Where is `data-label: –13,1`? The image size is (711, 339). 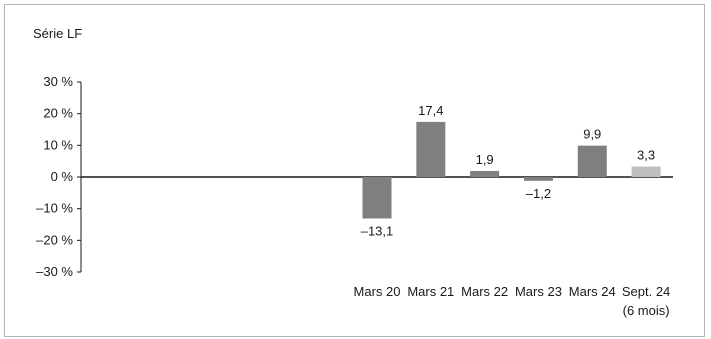 data-label: –13,1 is located at coordinates (377, 230).